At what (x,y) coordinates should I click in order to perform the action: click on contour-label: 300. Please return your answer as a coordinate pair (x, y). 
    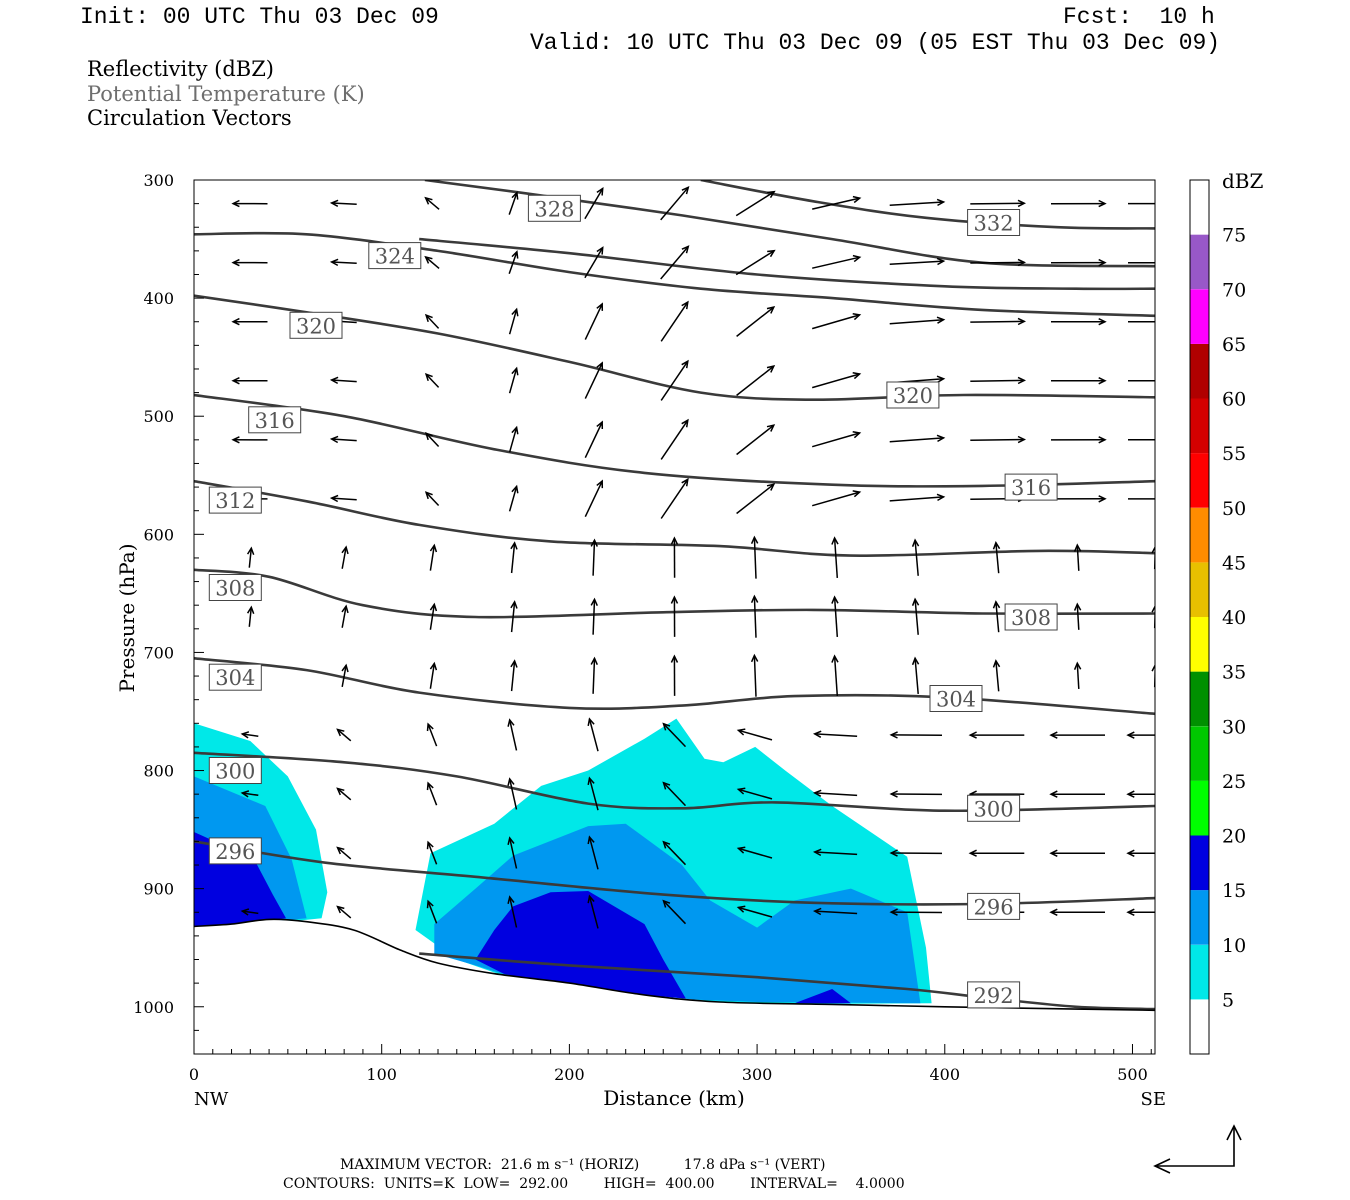
    Looking at the image, I should click on (235, 770).